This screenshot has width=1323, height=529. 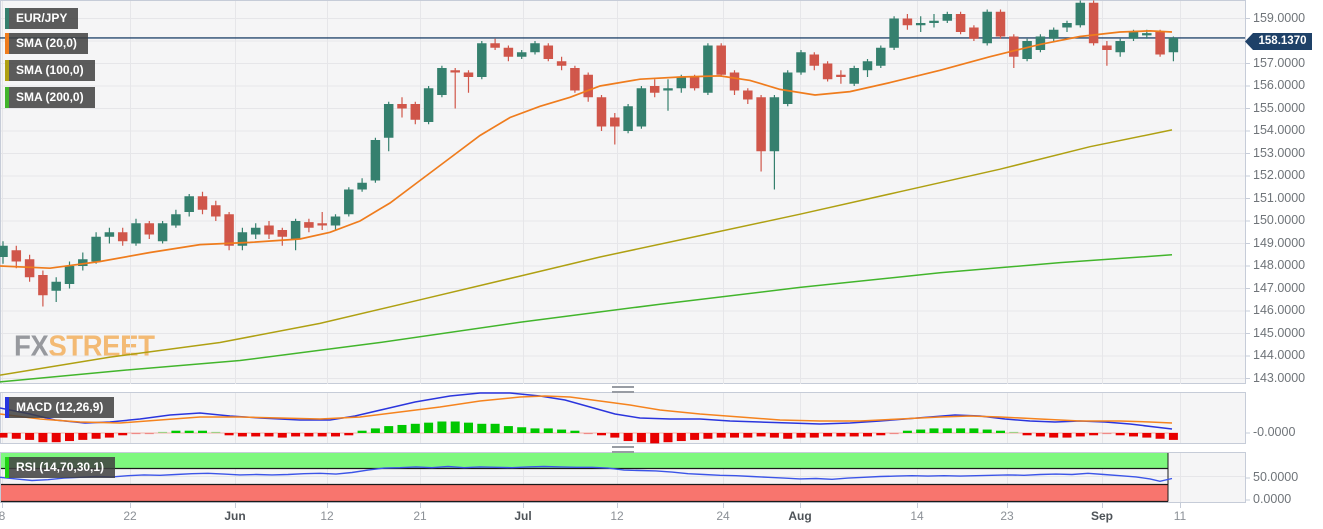 I want to click on time-axis-label: 22, so click(x=130, y=516).